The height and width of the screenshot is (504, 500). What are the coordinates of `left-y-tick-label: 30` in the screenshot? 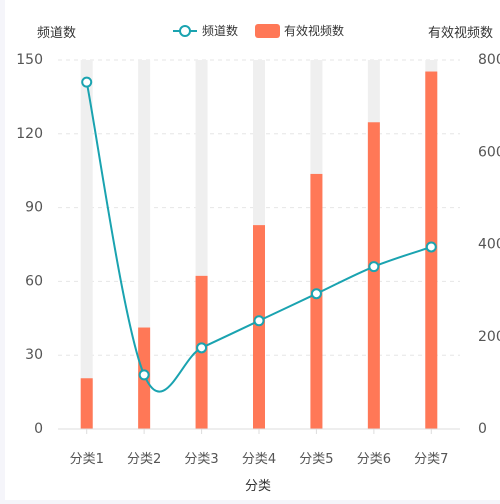 It's located at (34, 355).